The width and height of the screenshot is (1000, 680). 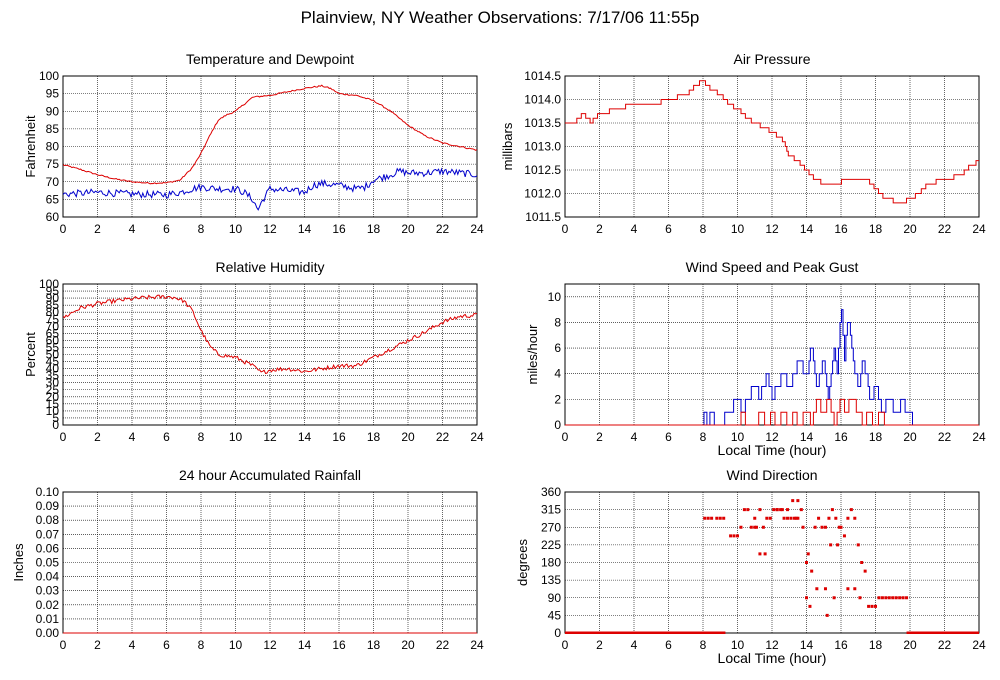 What do you see at coordinates (551, 563) in the screenshot?
I see `y-tick-label: 180` at bounding box center [551, 563].